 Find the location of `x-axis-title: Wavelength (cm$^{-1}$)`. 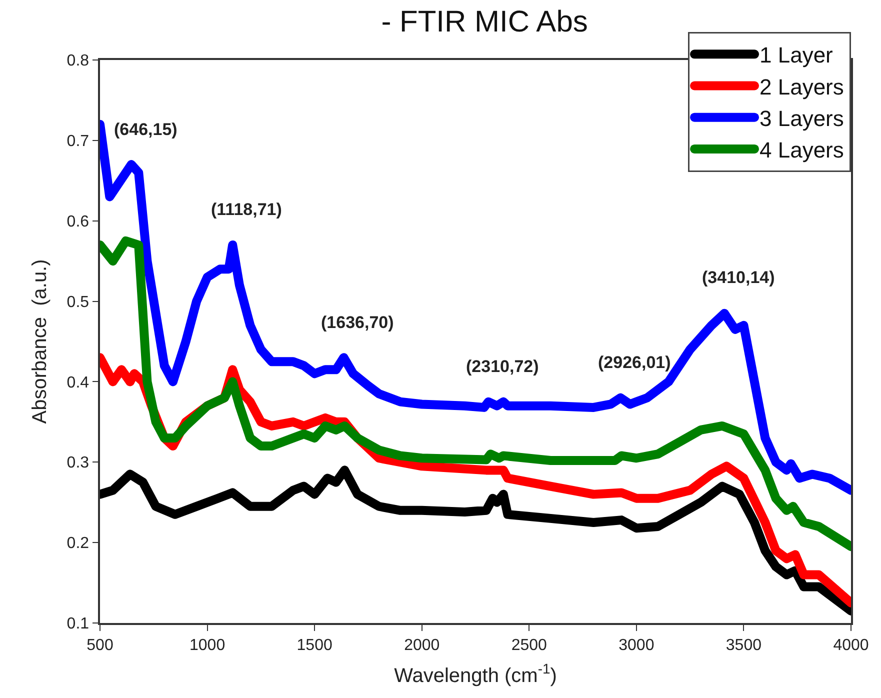

x-axis-title: Wavelength (cm$^{-1}$) is located at coordinates (475, 673).